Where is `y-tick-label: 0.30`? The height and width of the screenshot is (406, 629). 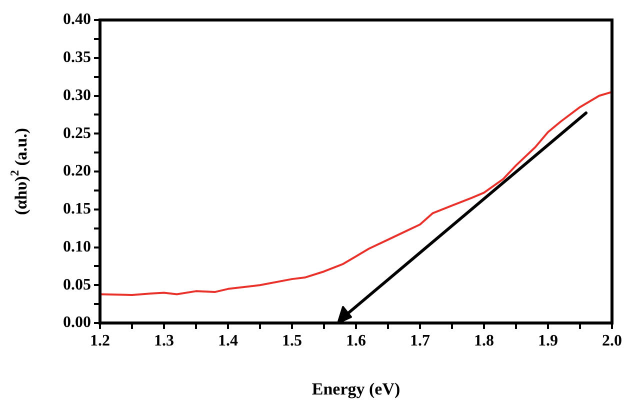 y-tick-label: 0.30 is located at coordinates (77, 95).